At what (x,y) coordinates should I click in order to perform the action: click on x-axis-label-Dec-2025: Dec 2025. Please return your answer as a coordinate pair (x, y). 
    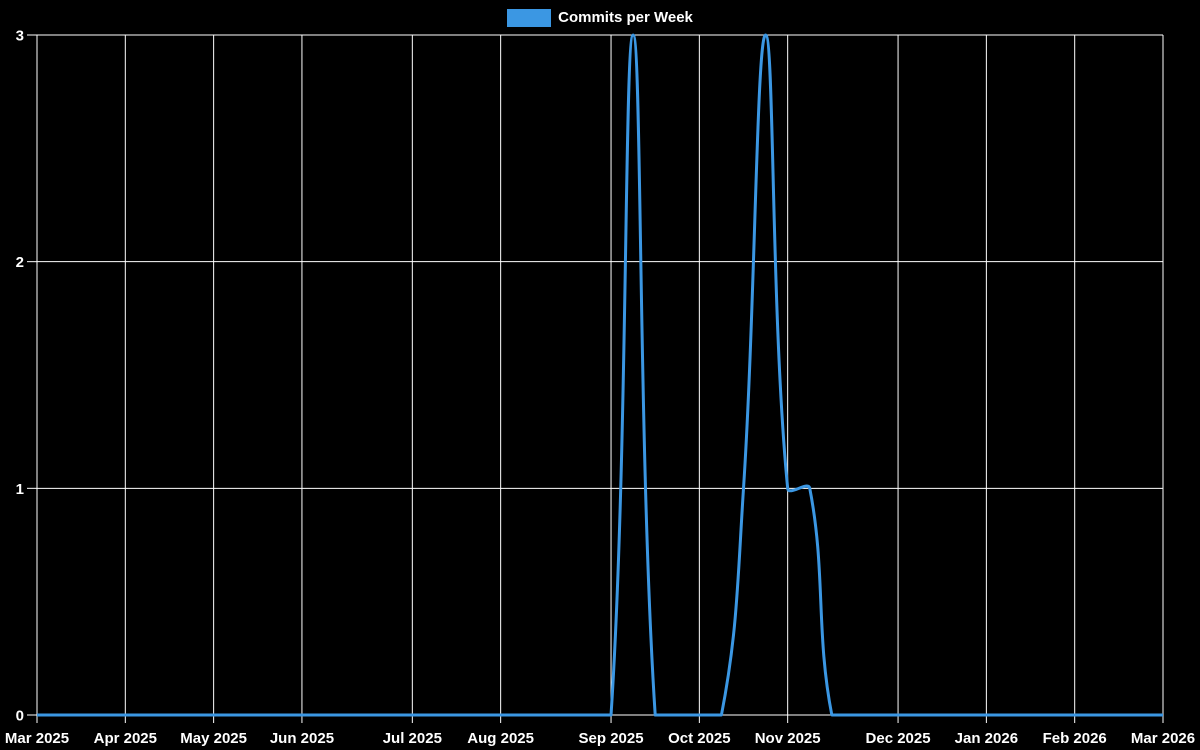
    Looking at the image, I should click on (898, 738).